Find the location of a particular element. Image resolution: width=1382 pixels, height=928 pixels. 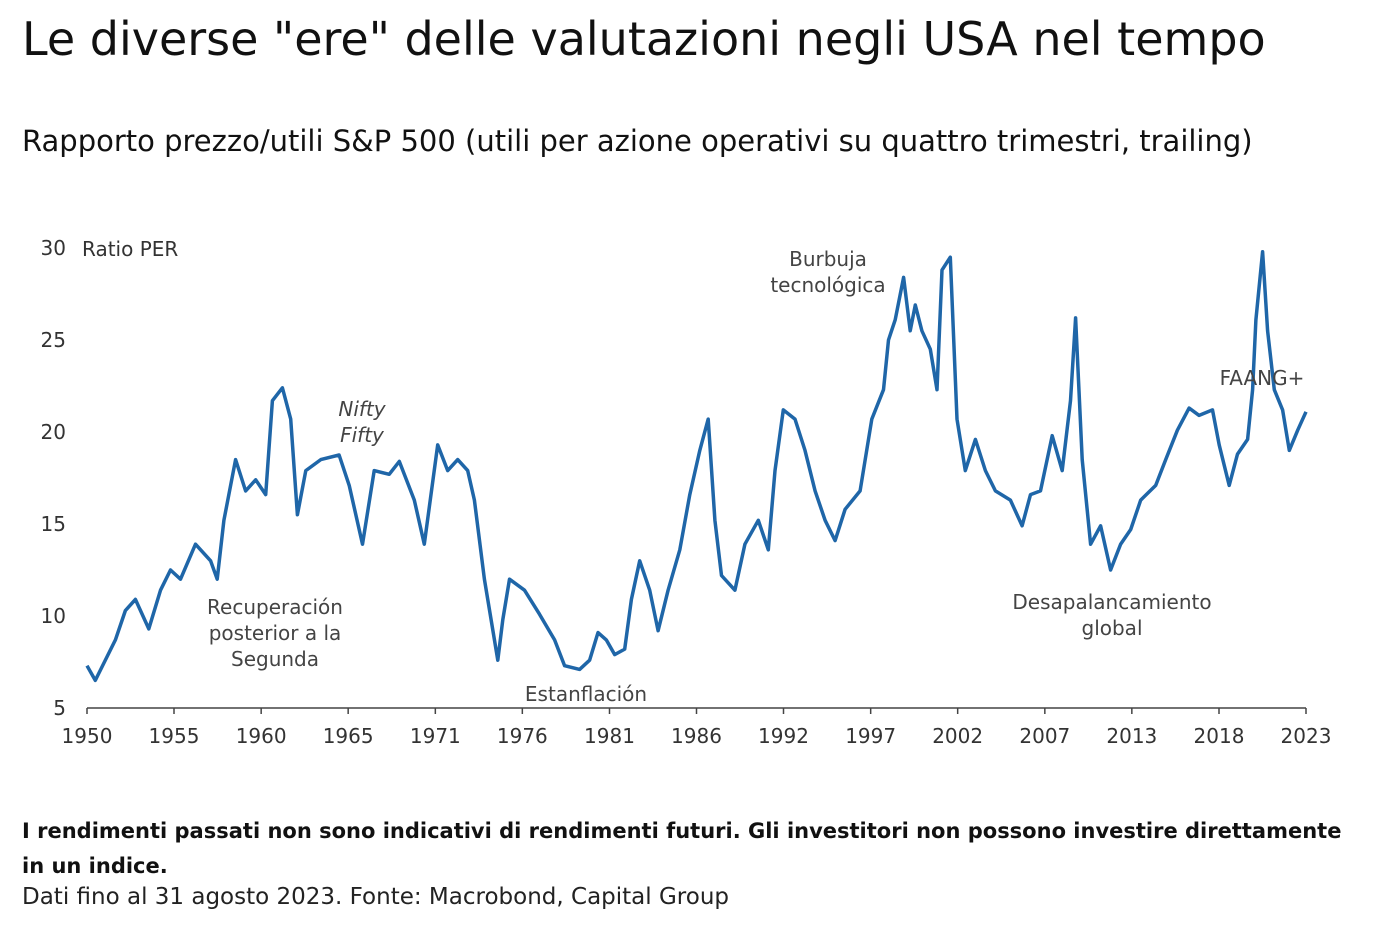

x-tick-label: 1965 is located at coordinates (348, 736).